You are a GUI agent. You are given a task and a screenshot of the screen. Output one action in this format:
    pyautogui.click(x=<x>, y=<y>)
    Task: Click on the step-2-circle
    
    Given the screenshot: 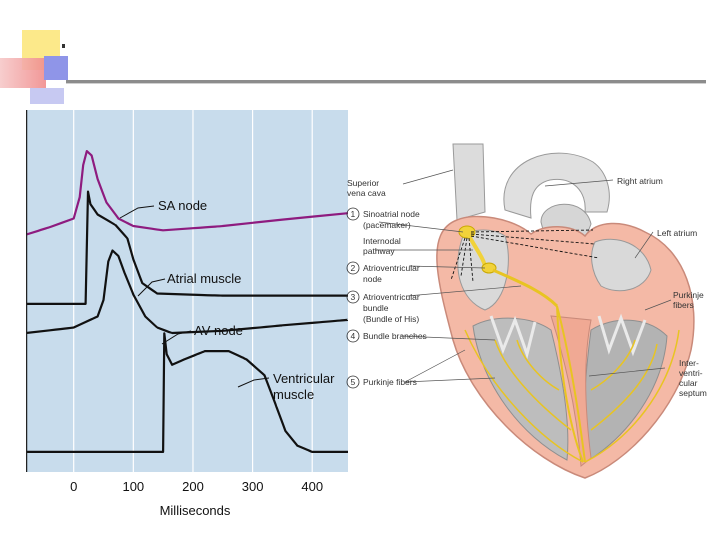 What is the action you would take?
    pyautogui.click(x=353, y=268)
    